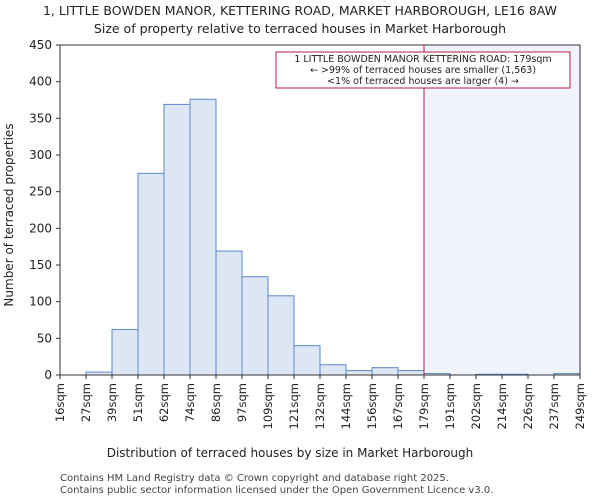  Describe the element at coordinates (44, 338) in the screenshot. I see `y-tick-label: 50` at that location.